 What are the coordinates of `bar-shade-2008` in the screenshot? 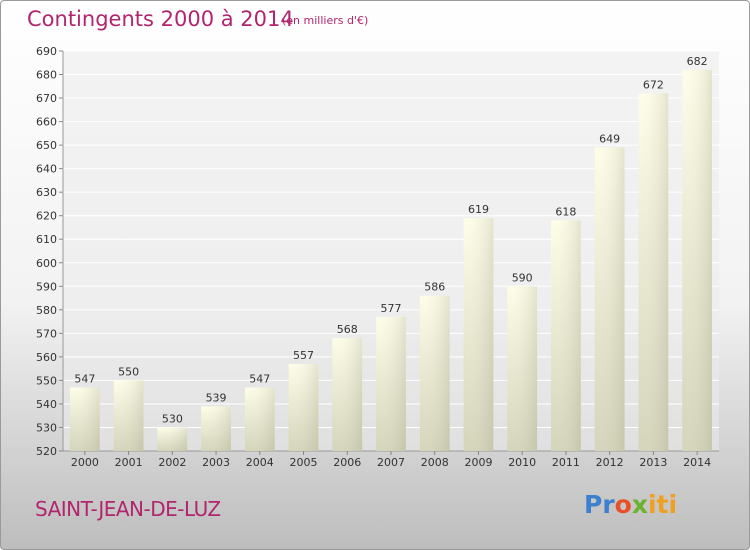 It's located at (434, 373).